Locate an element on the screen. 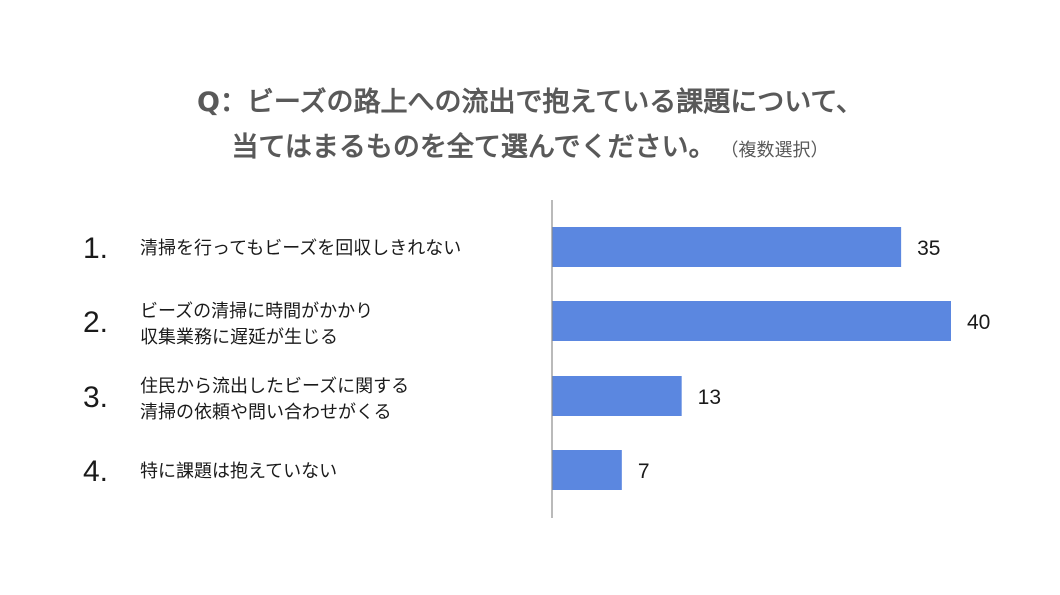 This screenshot has height=595, width=1060. category-label-2-line2: 収集業務に遅延が生じる is located at coordinates (239, 337).